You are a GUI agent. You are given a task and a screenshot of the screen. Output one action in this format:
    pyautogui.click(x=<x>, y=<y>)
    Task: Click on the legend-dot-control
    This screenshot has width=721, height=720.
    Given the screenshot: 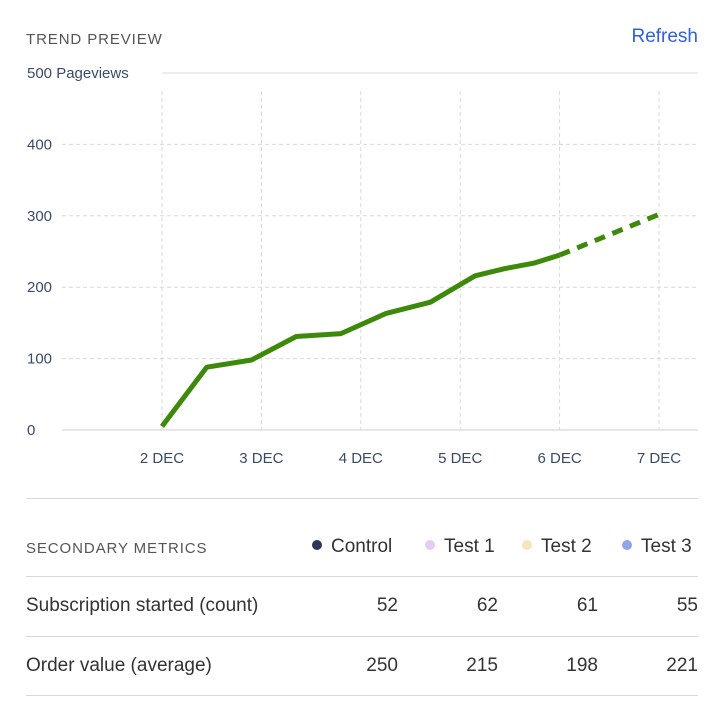 What is the action you would take?
    pyautogui.click(x=317, y=544)
    